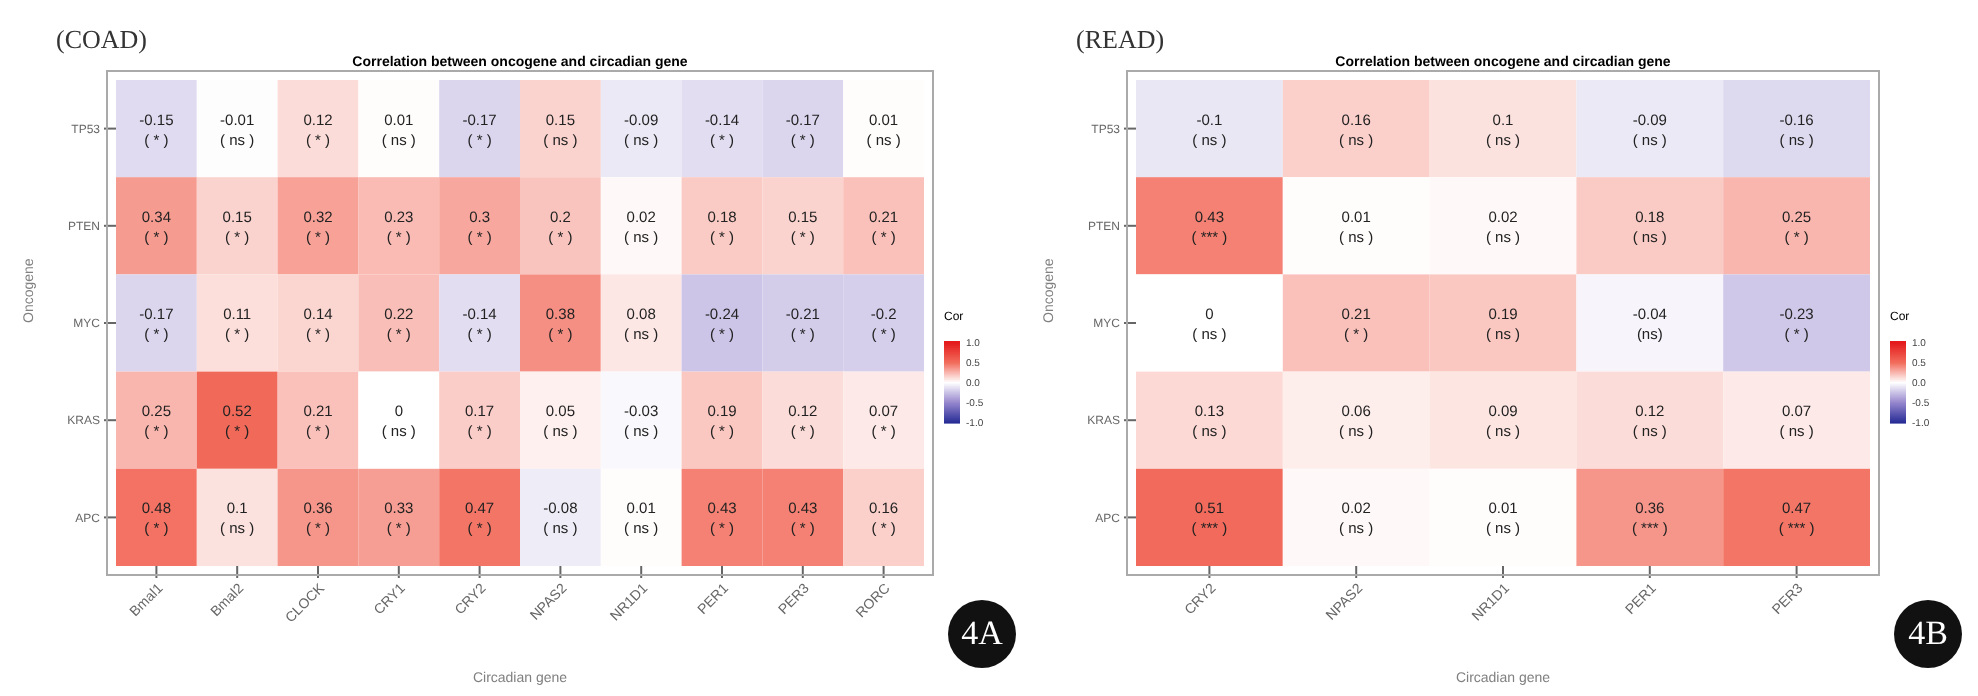 The height and width of the screenshot is (696, 1978). I want to click on text: (COAD), so click(101, 40).